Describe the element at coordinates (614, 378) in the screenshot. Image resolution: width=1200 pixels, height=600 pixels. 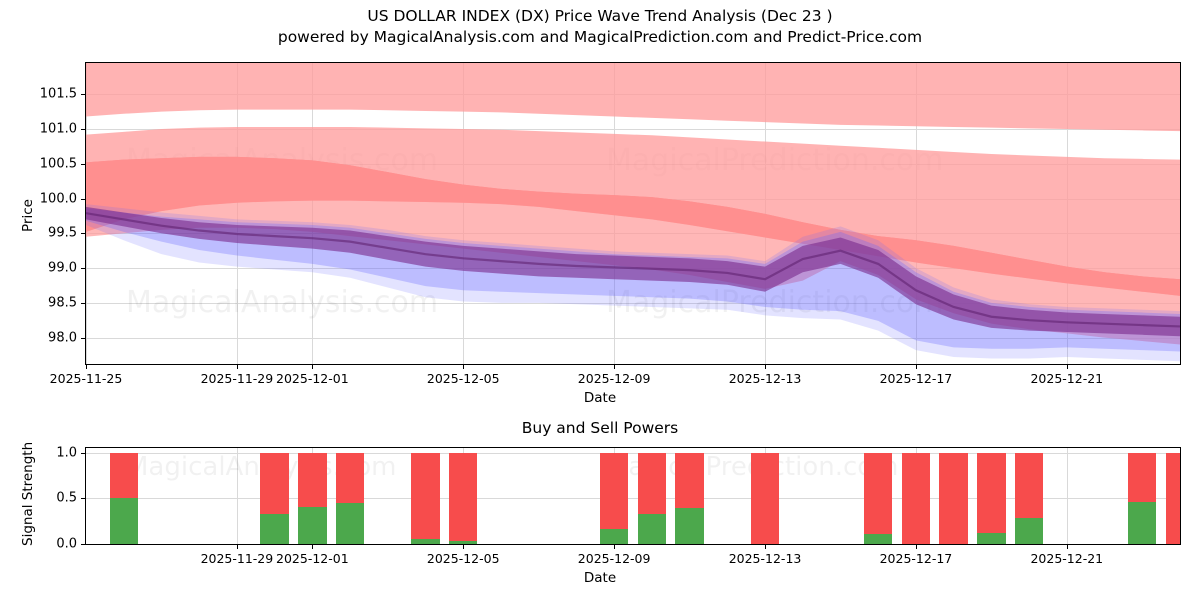
I see `price-x-tick-label: 2025-12-09` at that location.